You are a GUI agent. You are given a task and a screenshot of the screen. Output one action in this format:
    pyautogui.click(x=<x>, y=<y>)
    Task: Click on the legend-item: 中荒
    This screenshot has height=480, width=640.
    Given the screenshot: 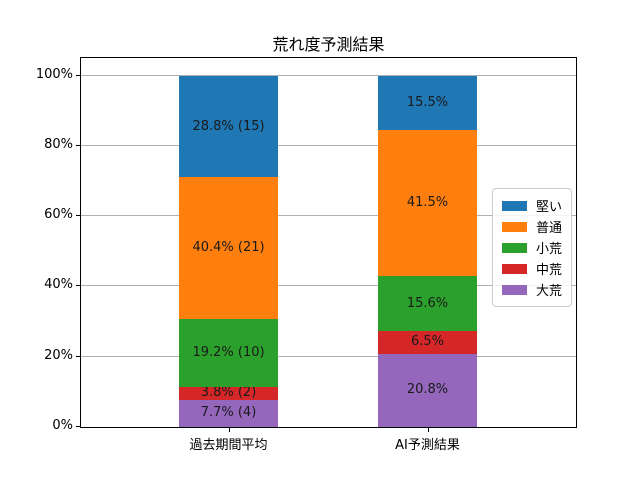 What is the action you would take?
    pyautogui.click(x=532, y=268)
    